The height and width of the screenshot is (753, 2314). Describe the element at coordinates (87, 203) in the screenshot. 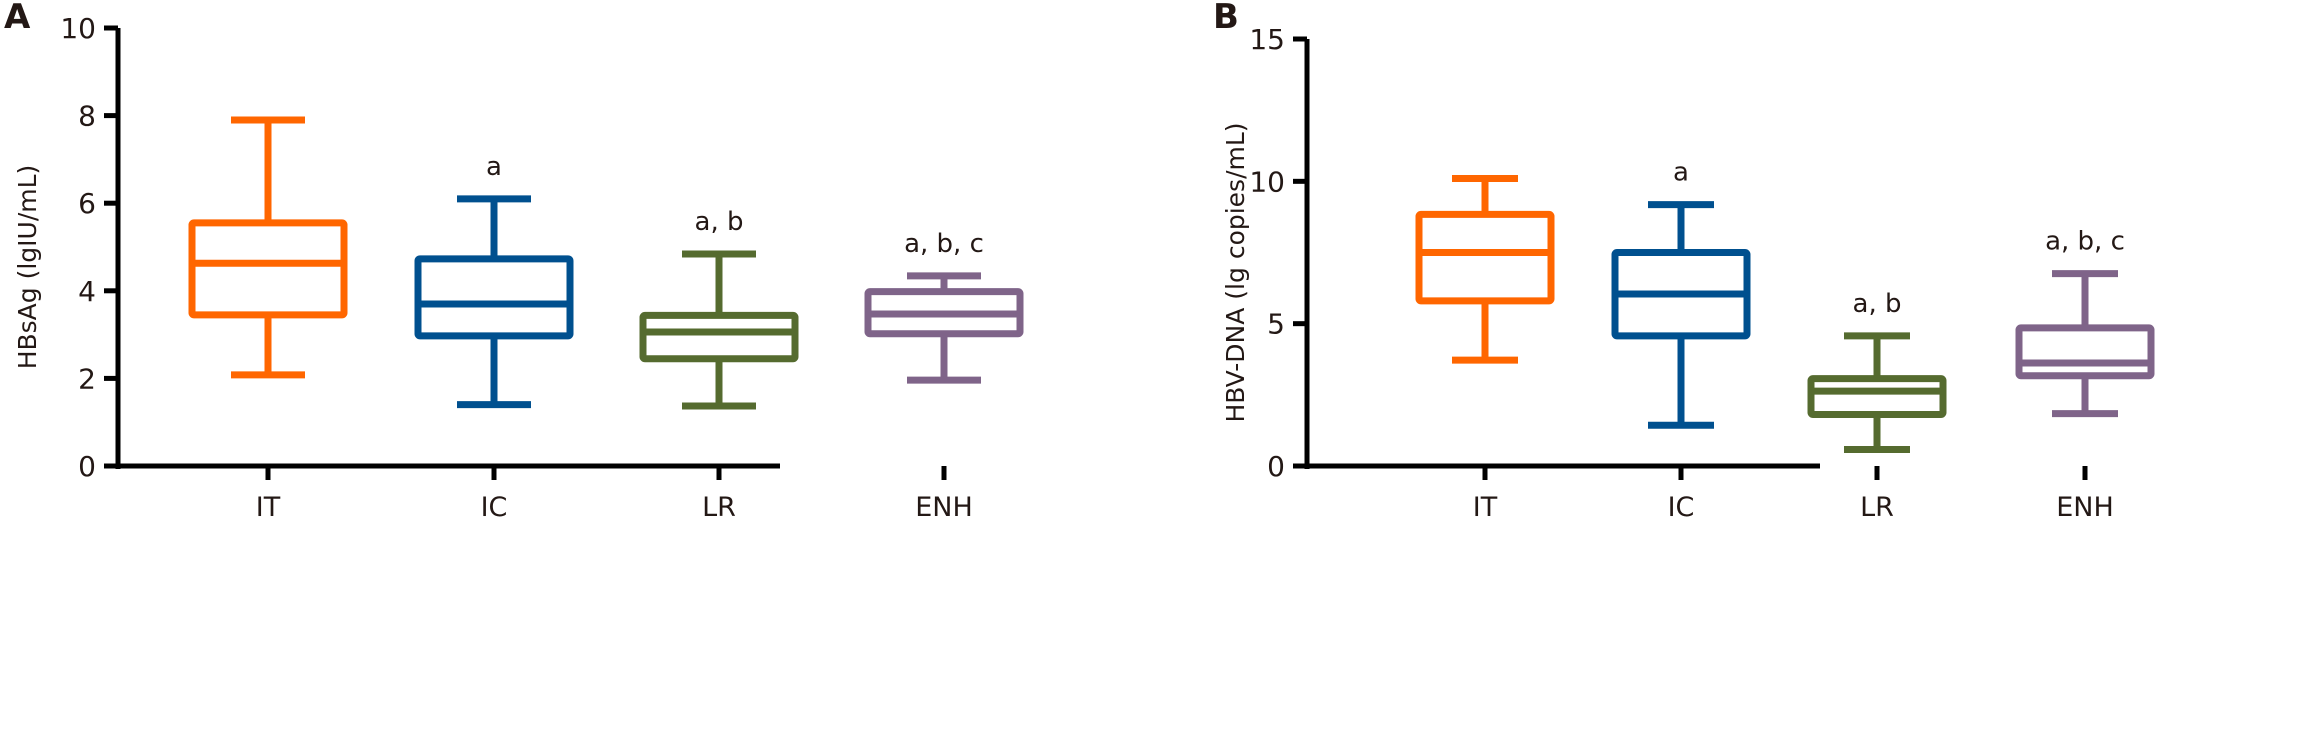

I see `y-tick-label: 6` at that location.